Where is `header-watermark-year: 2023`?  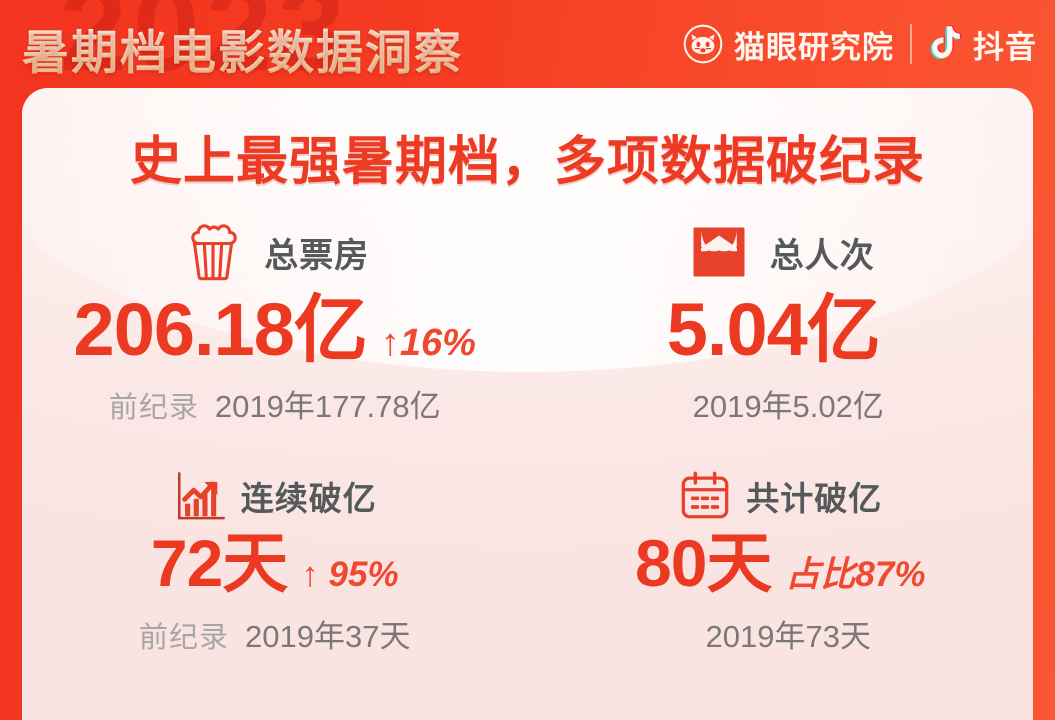
header-watermark-year: 2023 is located at coordinates (205, 49).